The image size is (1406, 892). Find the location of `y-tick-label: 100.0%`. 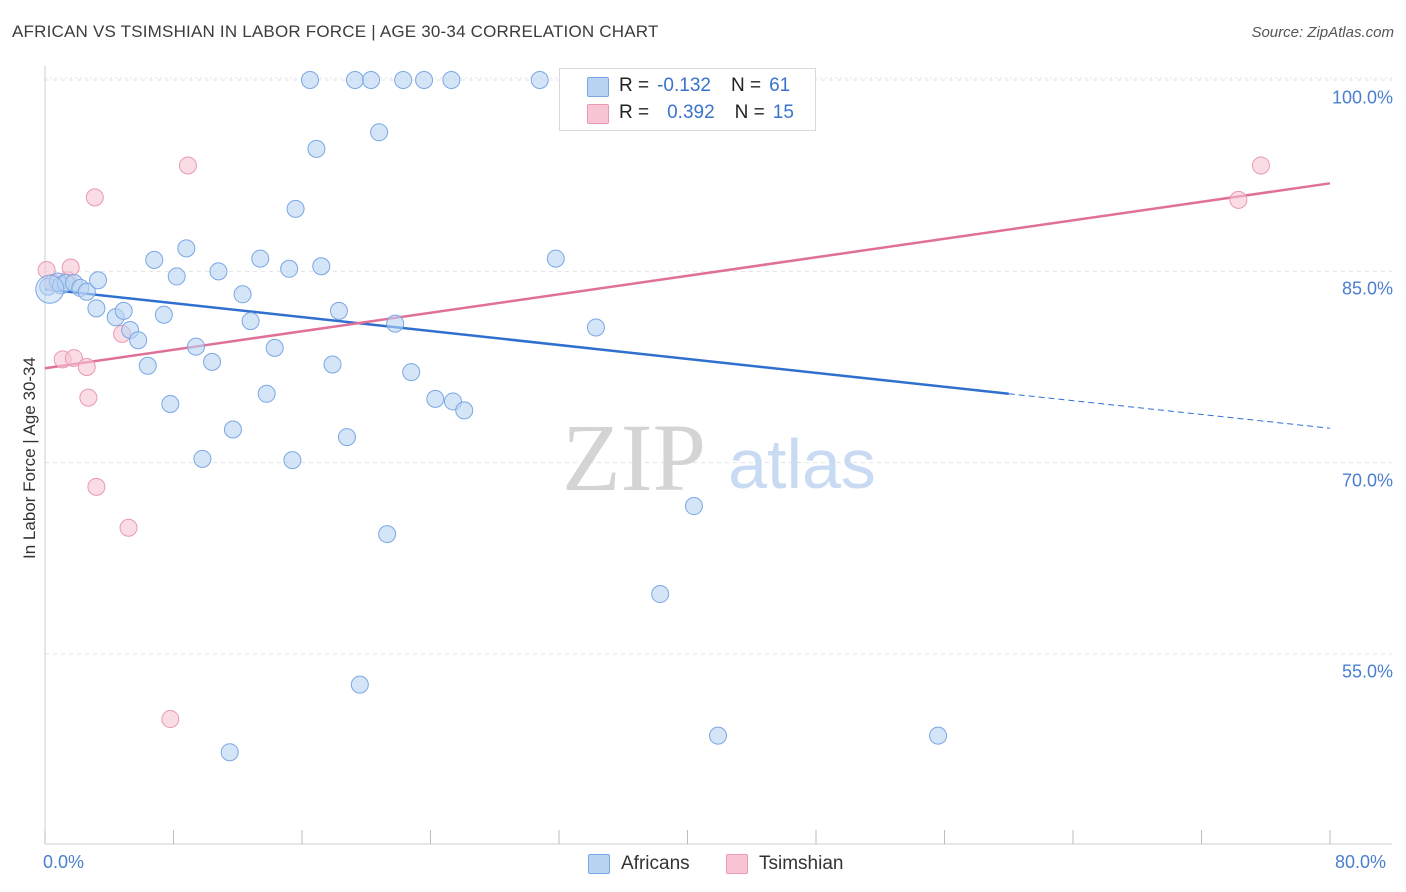

y-tick-label: 100.0% is located at coordinates (1362, 97).